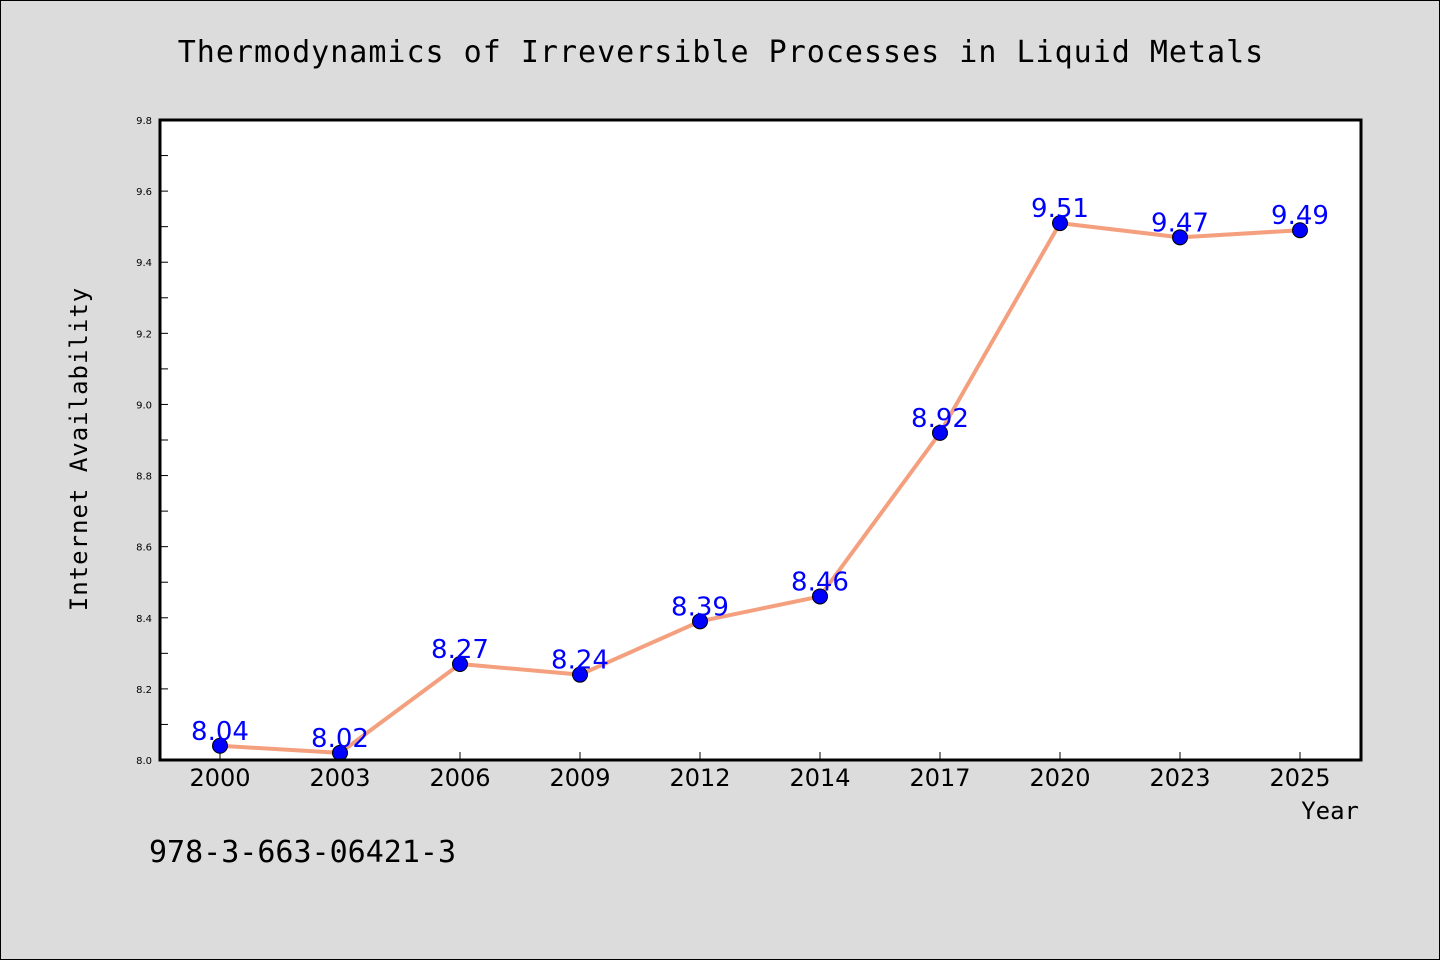 Image resolution: width=1440 pixels, height=960 pixels. I want to click on x-tick-label: 2017, so click(939, 778).